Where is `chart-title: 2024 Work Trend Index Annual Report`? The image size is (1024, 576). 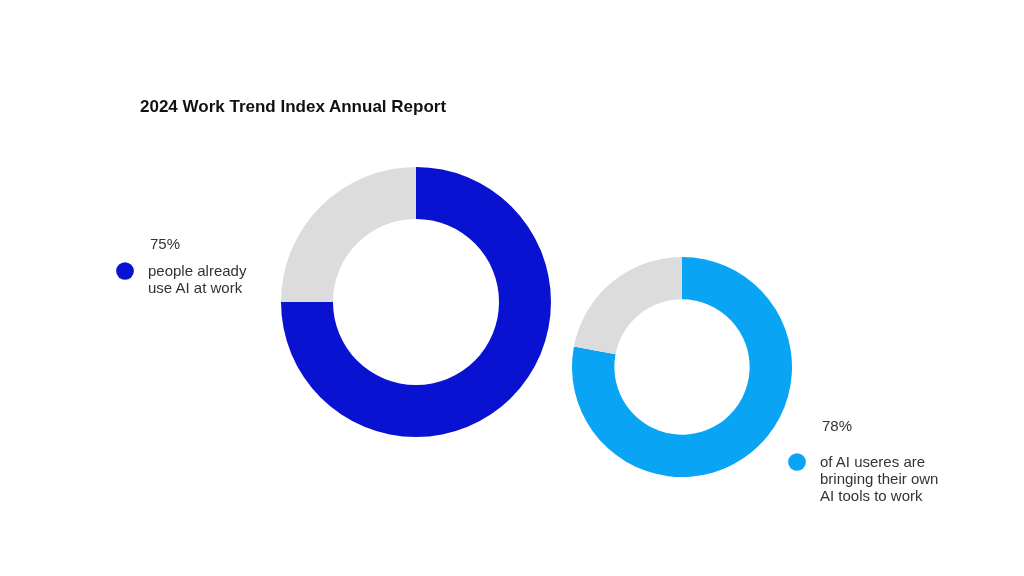 chart-title: 2024 Work Trend Index Annual Report is located at coordinates (293, 106).